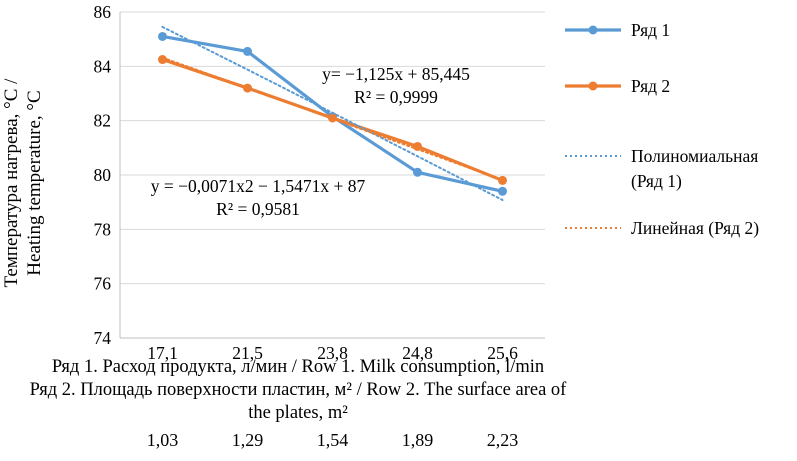  I want to click on y-tick-label: 76, so click(103, 284).